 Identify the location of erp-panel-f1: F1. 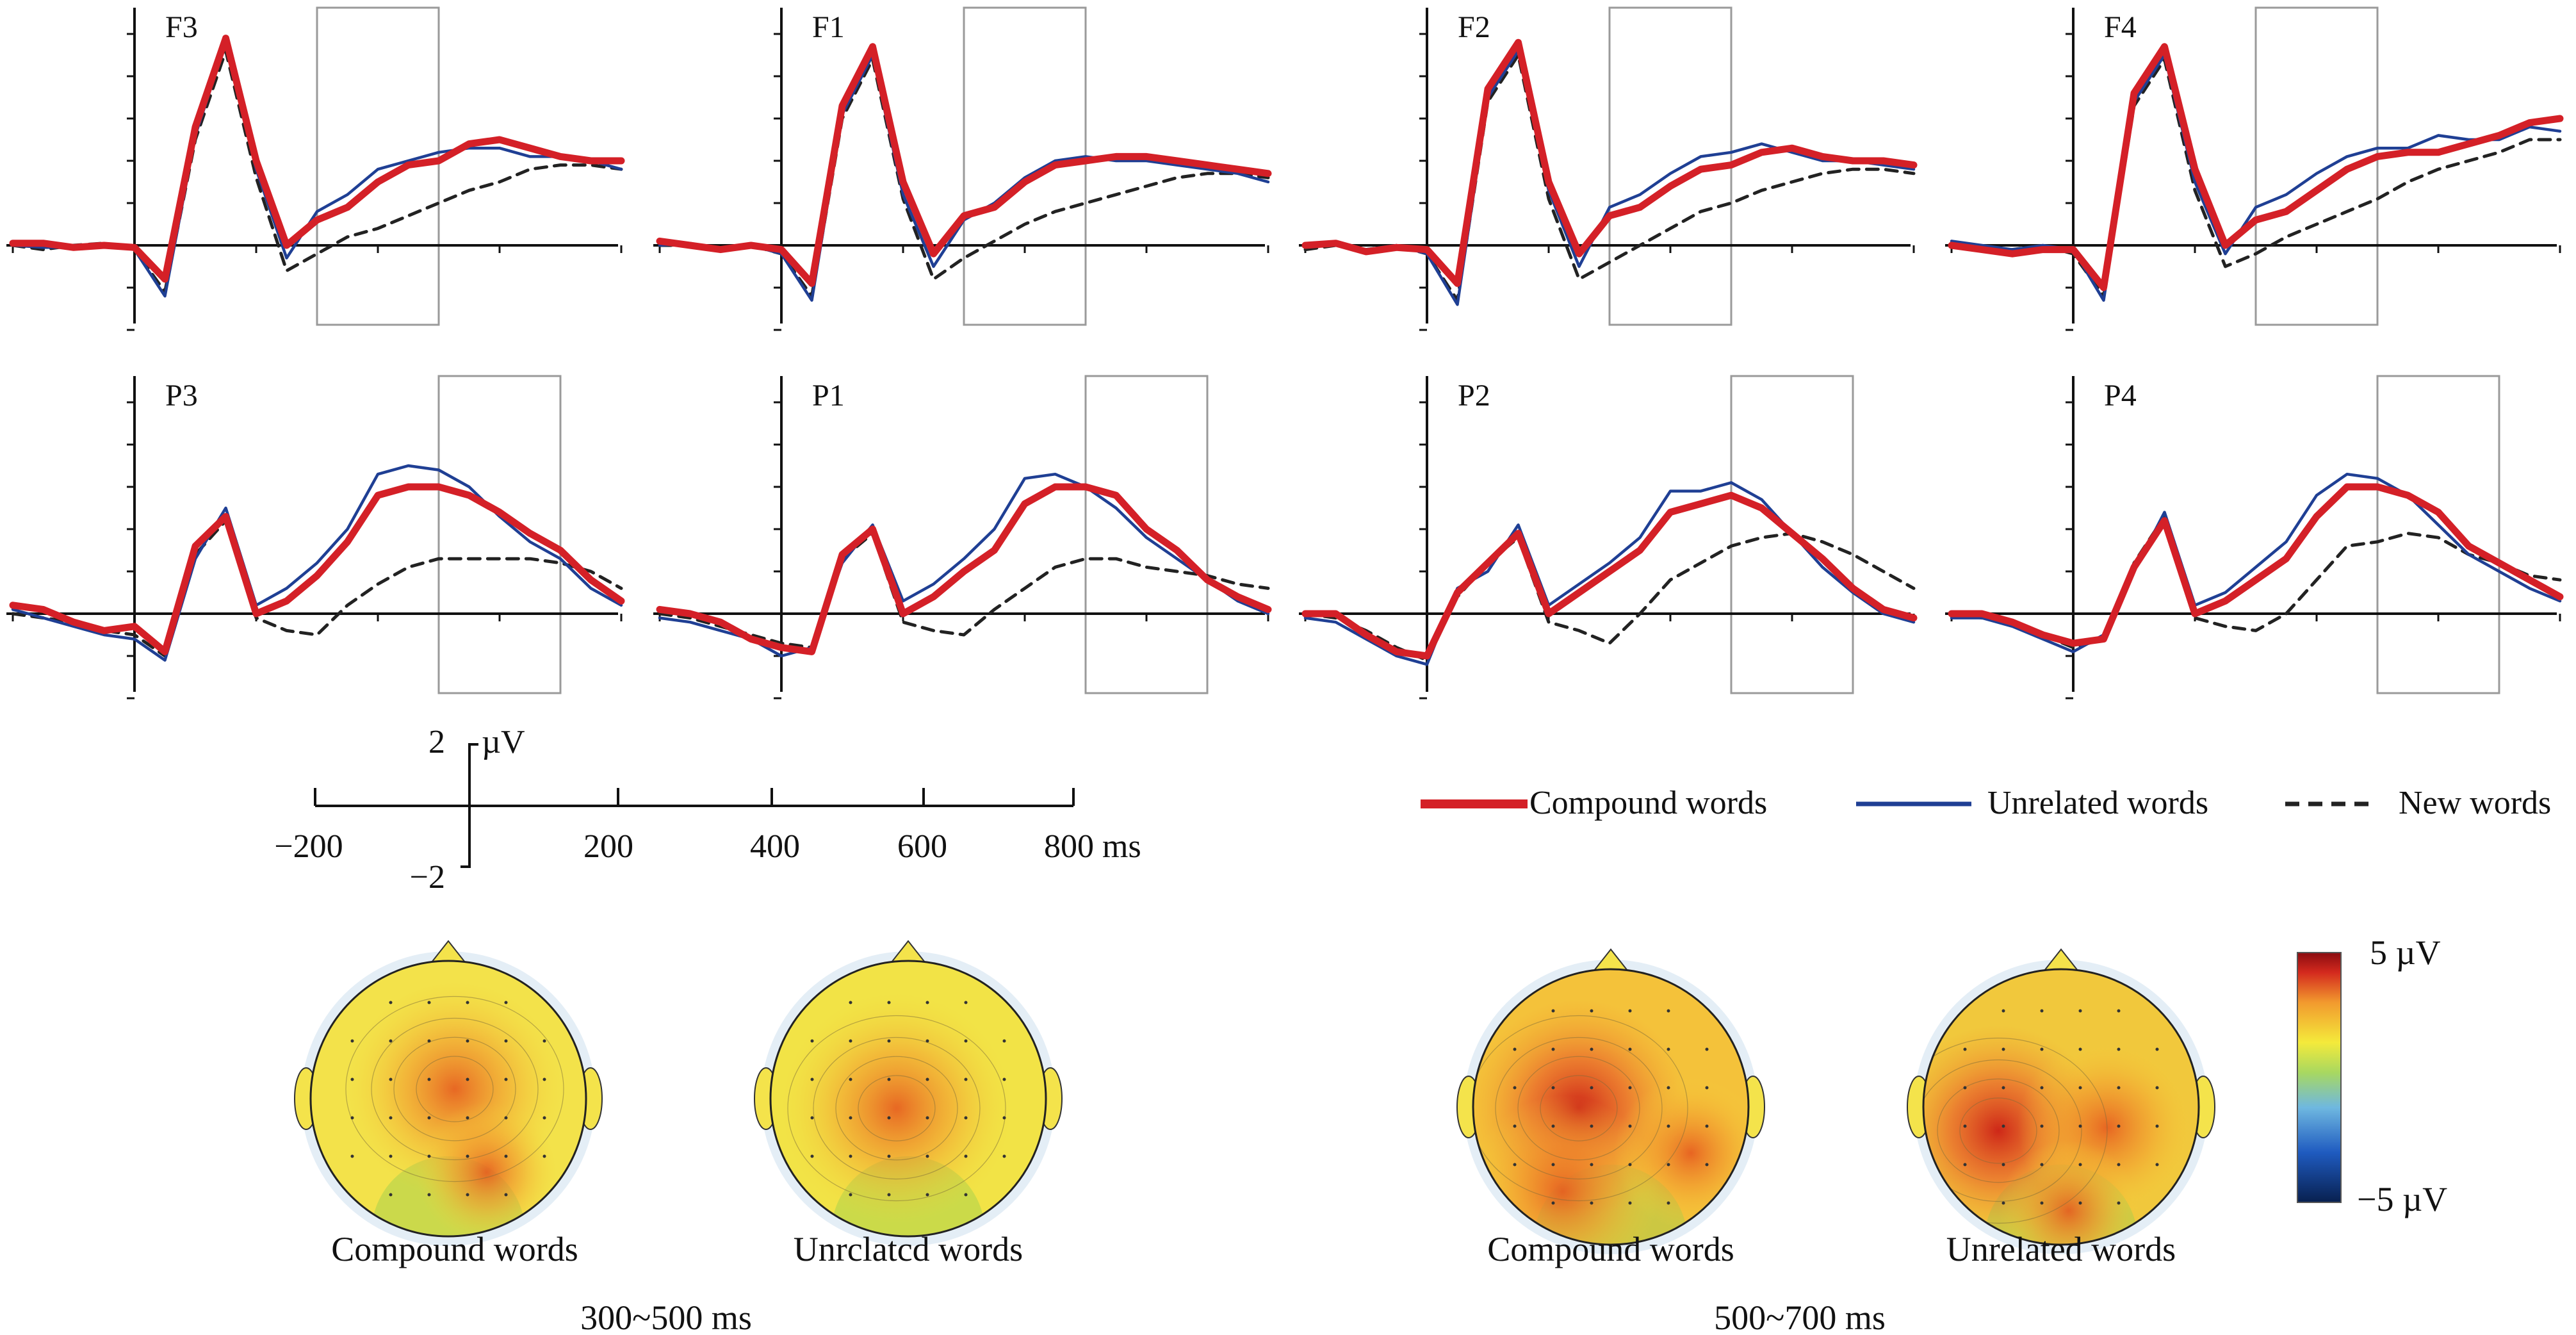
(962, 168).